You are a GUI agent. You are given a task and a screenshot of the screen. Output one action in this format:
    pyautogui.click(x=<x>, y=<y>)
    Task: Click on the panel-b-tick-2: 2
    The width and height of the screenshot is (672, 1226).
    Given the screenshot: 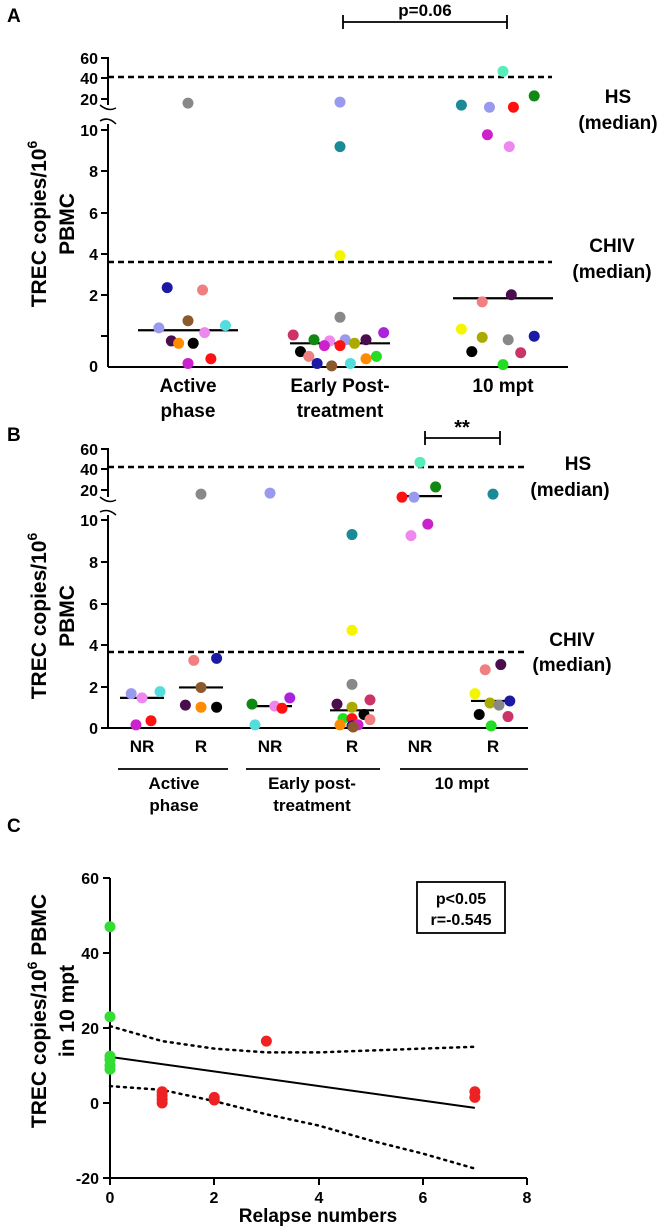 What is the action you would take?
    pyautogui.click(x=93, y=688)
    